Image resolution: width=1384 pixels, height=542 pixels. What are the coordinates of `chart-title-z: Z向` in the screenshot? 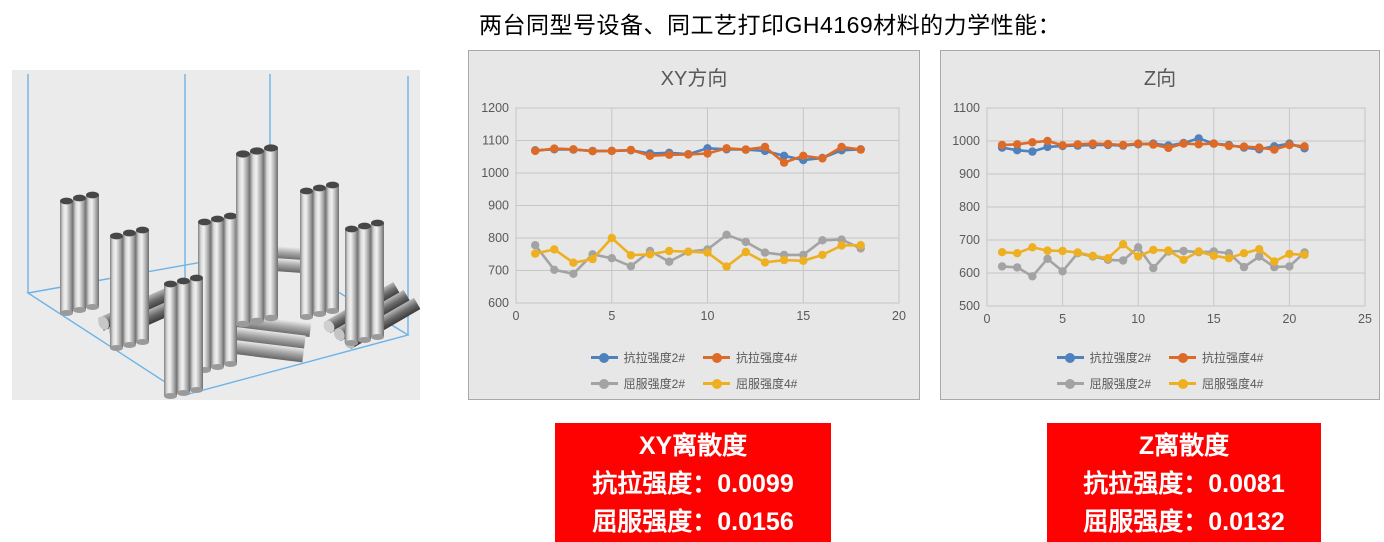 It's located at (1160, 79).